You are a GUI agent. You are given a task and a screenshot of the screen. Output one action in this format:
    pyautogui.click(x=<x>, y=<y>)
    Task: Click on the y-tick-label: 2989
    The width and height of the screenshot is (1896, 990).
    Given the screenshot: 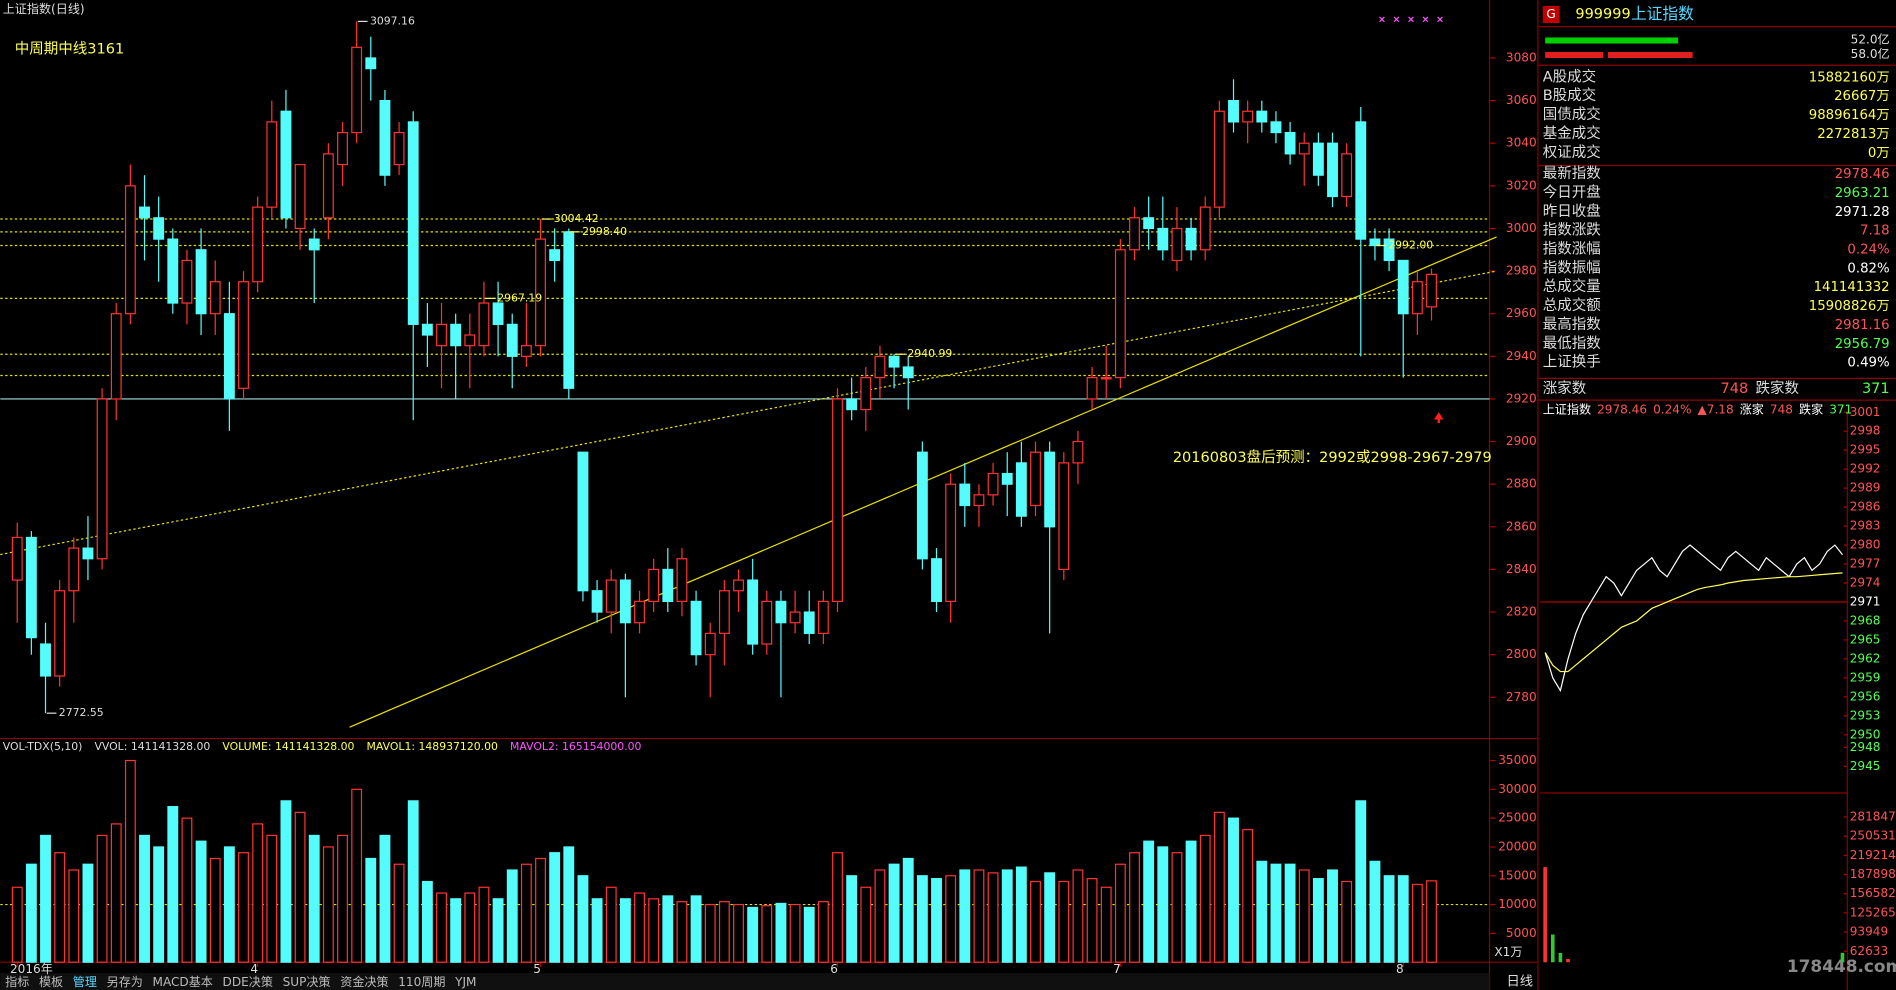 What is the action you would take?
    pyautogui.click(x=1865, y=488)
    